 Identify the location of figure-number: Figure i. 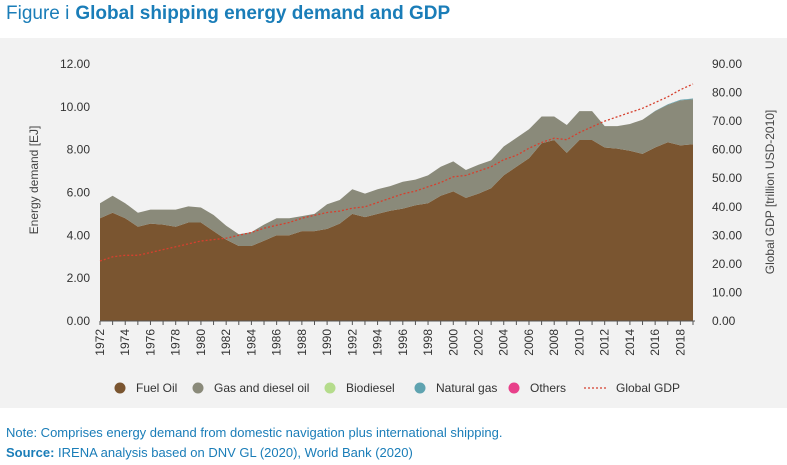
(38, 13).